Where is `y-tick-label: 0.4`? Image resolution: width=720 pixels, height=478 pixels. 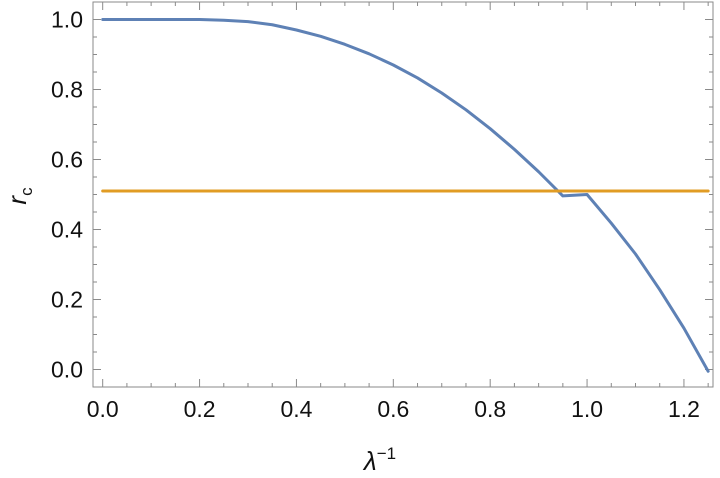 y-tick-label: 0.4 is located at coordinates (67, 230).